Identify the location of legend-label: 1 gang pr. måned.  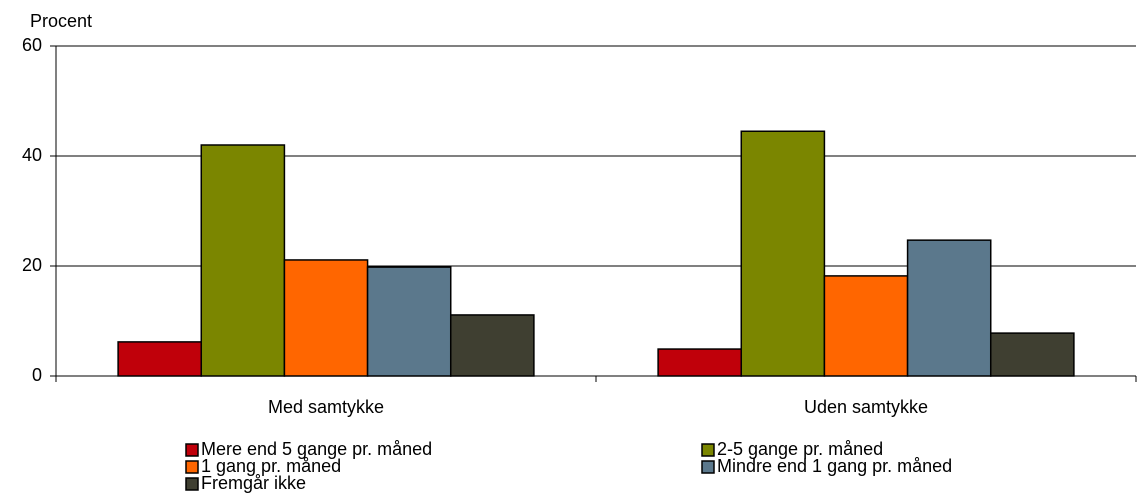
(271, 466).